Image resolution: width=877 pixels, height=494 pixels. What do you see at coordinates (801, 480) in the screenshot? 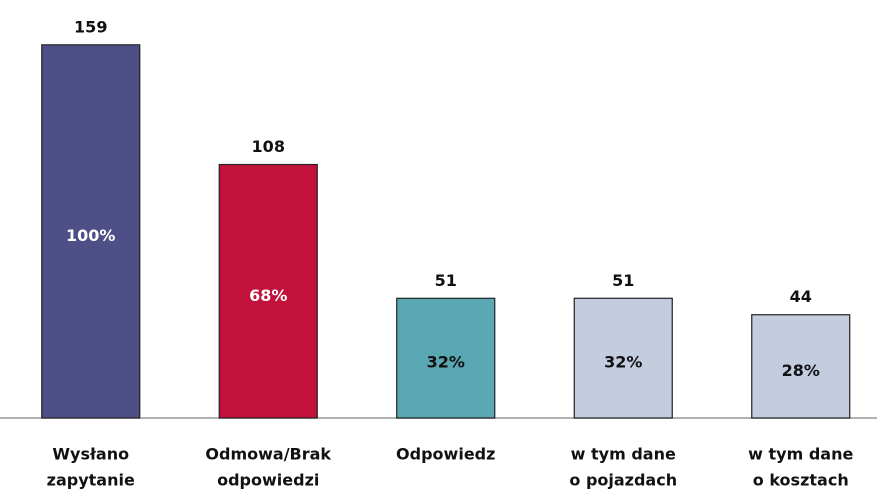
I see `x-tick-label: o kosztach` at bounding box center [801, 480].